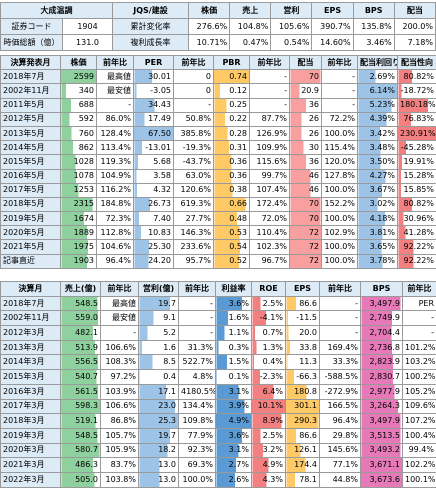 Image resolution: width=436 pixels, height=500 pixels. I want to click on row-label: 2012年3月, so click(30, 333).